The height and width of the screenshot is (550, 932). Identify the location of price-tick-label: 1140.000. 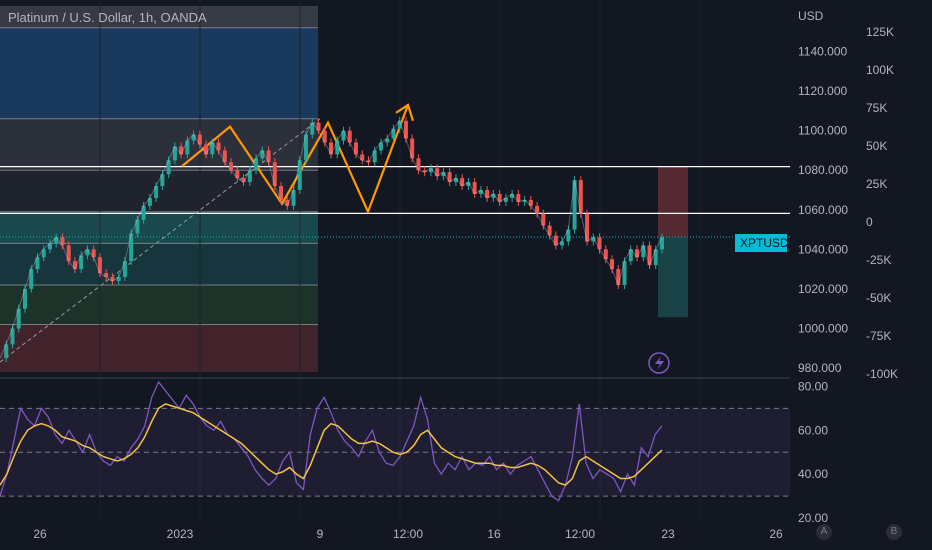
(822, 52).